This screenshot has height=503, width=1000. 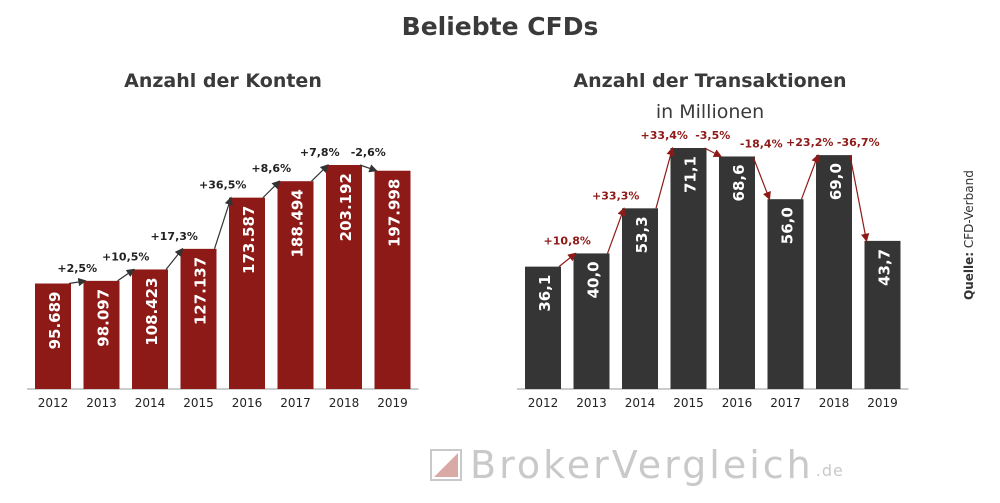 I want to click on bar-value-label: 108.423, so click(x=152, y=311).